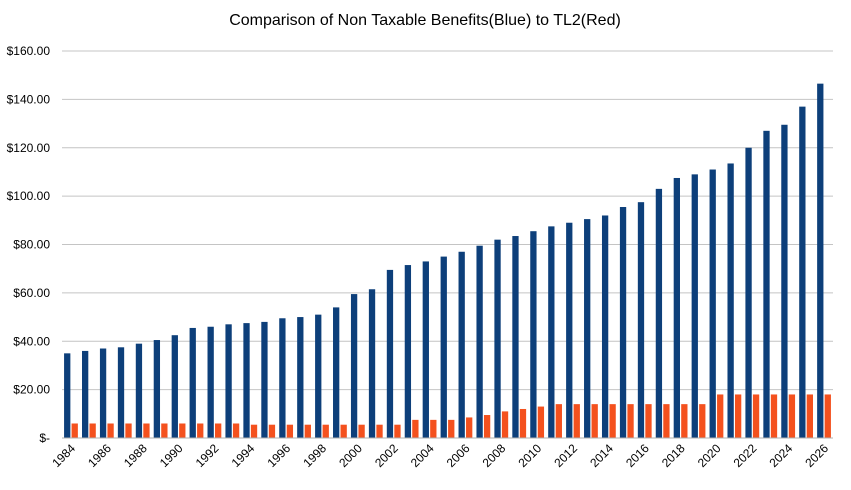  What do you see at coordinates (174, 386) in the screenshot?
I see `benefits-bar-1990` at bounding box center [174, 386].